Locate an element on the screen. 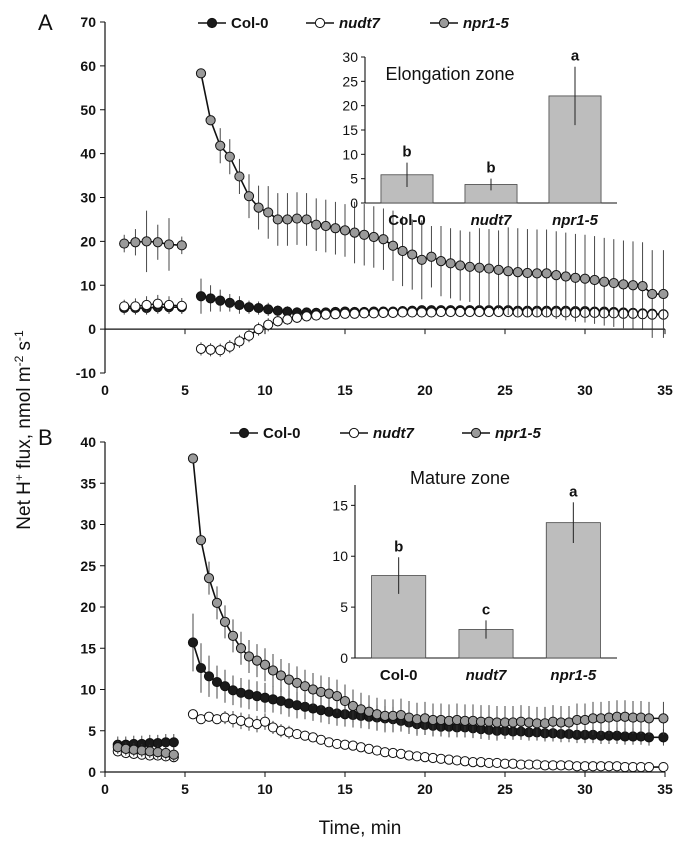  y-tick-label: 20 is located at coordinates (88, 241).